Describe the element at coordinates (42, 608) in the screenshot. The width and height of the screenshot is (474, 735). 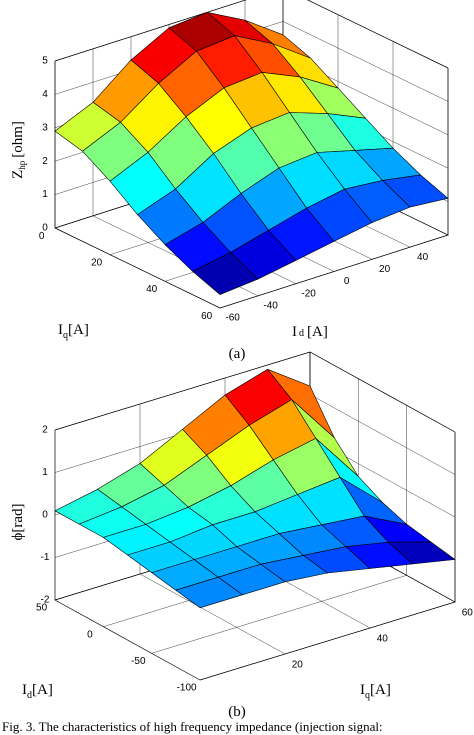
I see `x-tick-label: 50` at that location.